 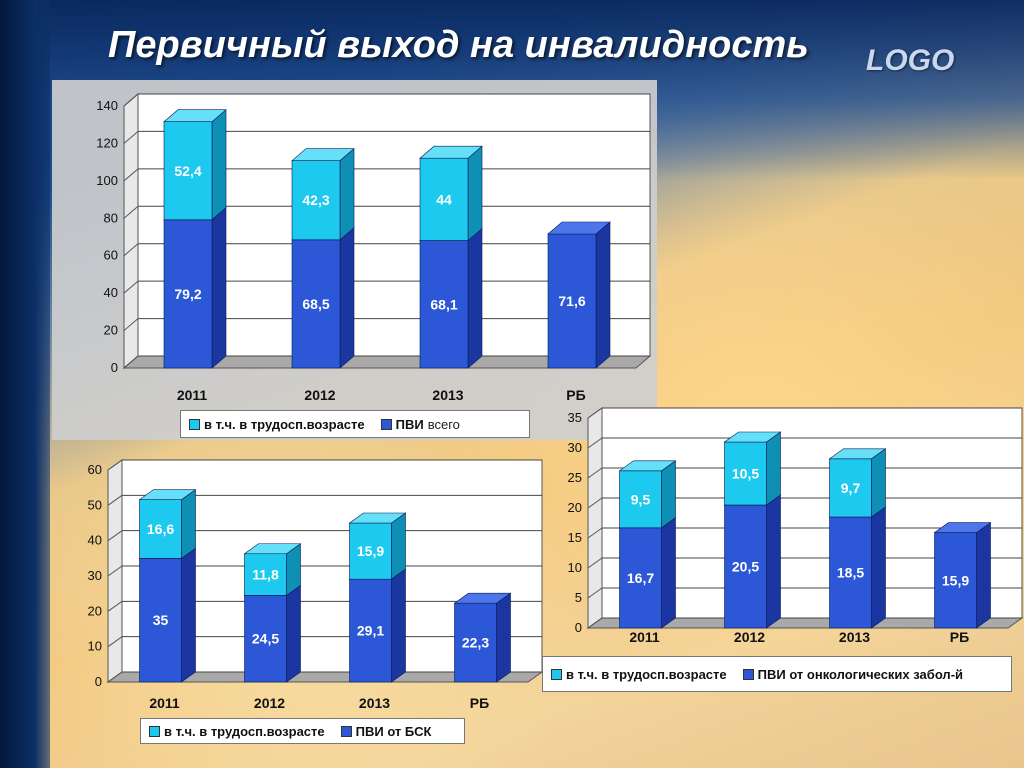 What do you see at coordinates (748, 674) in the screenshot?
I see `legend-swatch-oncology` at bounding box center [748, 674].